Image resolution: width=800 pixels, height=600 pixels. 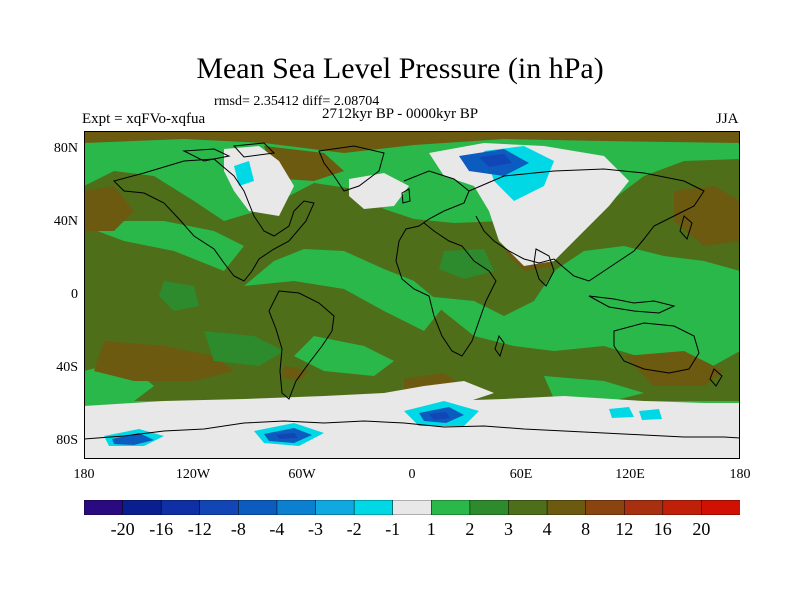 What do you see at coordinates (393, 529) in the screenshot?
I see `colorbar-label: -1` at bounding box center [393, 529].